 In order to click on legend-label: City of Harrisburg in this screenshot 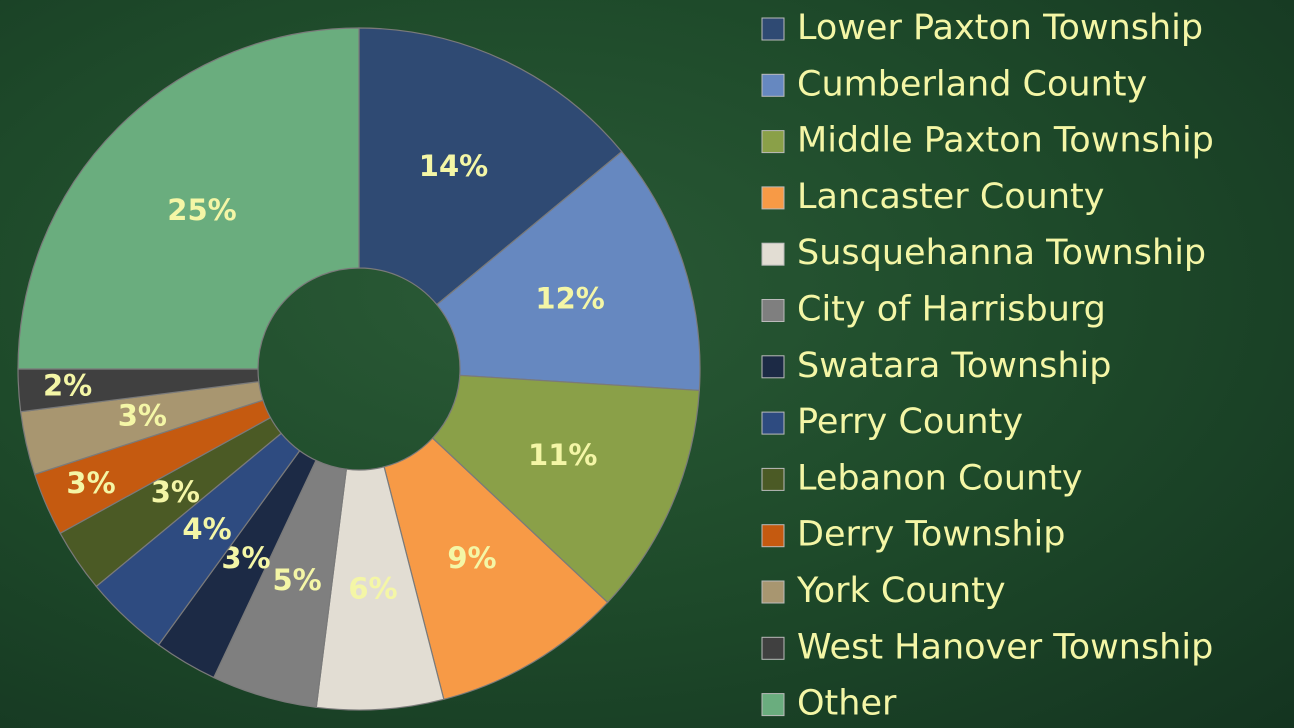, I will do `click(951, 310)`.